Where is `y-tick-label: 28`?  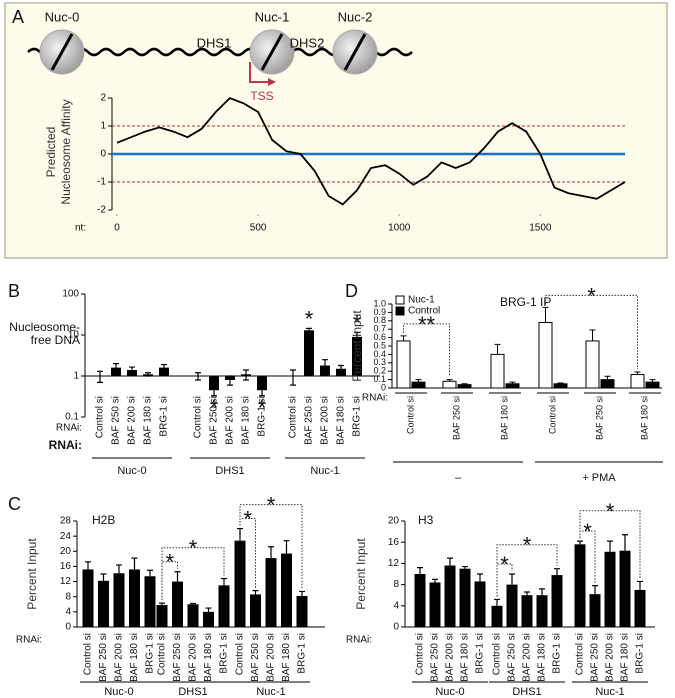
y-tick-label: 28 is located at coordinates (66, 521).